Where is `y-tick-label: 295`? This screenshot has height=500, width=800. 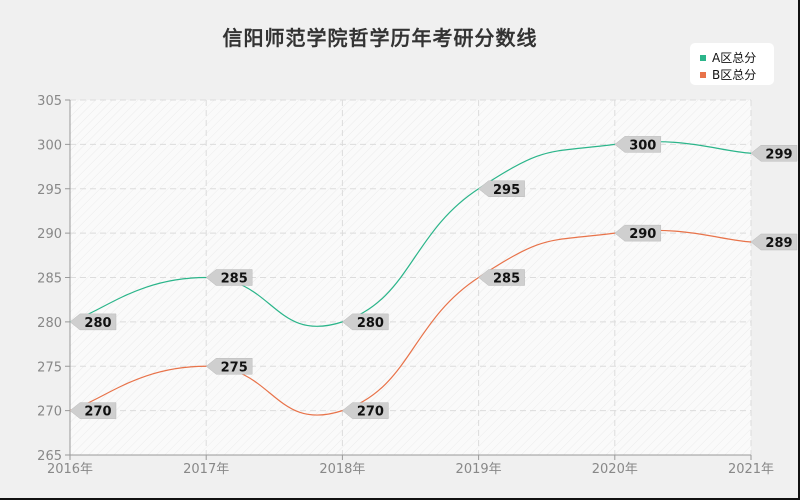
y-tick-label: 295 is located at coordinates (49, 190).